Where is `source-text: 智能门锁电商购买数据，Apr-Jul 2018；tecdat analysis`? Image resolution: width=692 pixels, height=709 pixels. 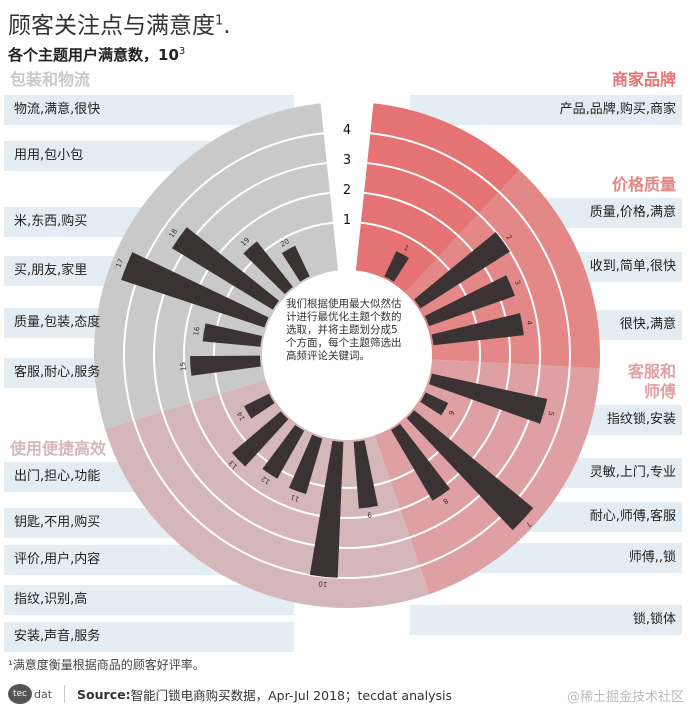 source-text: 智能门锁电商购买数据，Apr-Jul 2018；tecdat analysis is located at coordinates (291, 695).